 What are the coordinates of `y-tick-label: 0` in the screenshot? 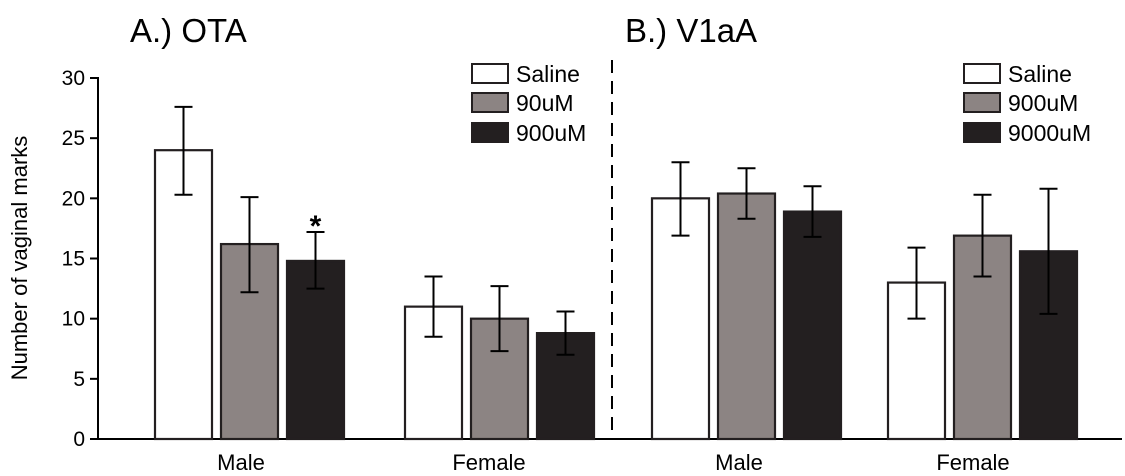 It's located at (79, 439).